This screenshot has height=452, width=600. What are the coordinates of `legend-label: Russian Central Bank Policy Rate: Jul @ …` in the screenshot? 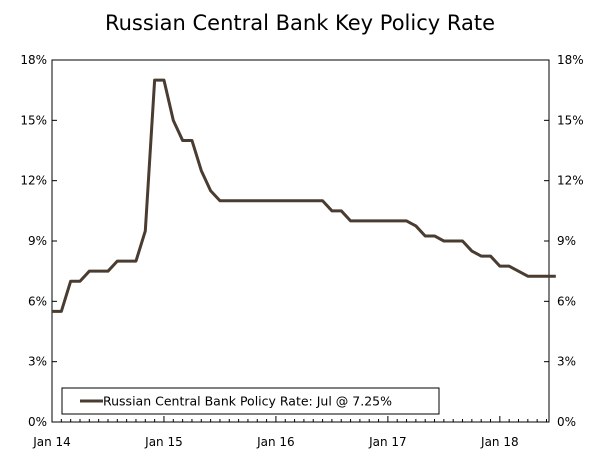 It's located at (247, 401).